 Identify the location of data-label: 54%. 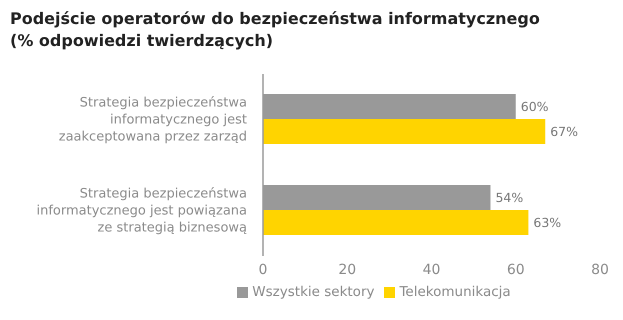
(509, 197).